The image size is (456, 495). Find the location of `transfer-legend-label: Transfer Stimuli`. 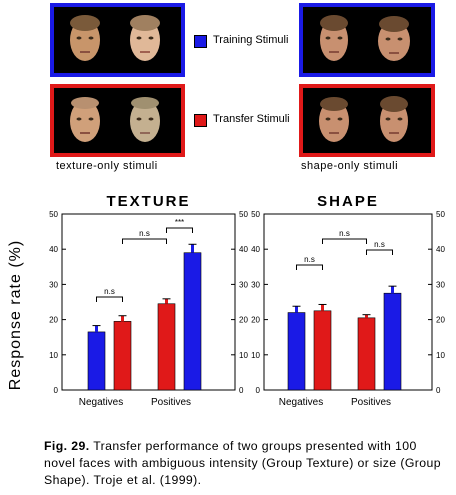

transfer-legend-label: Transfer Stimuli is located at coordinates (251, 119).